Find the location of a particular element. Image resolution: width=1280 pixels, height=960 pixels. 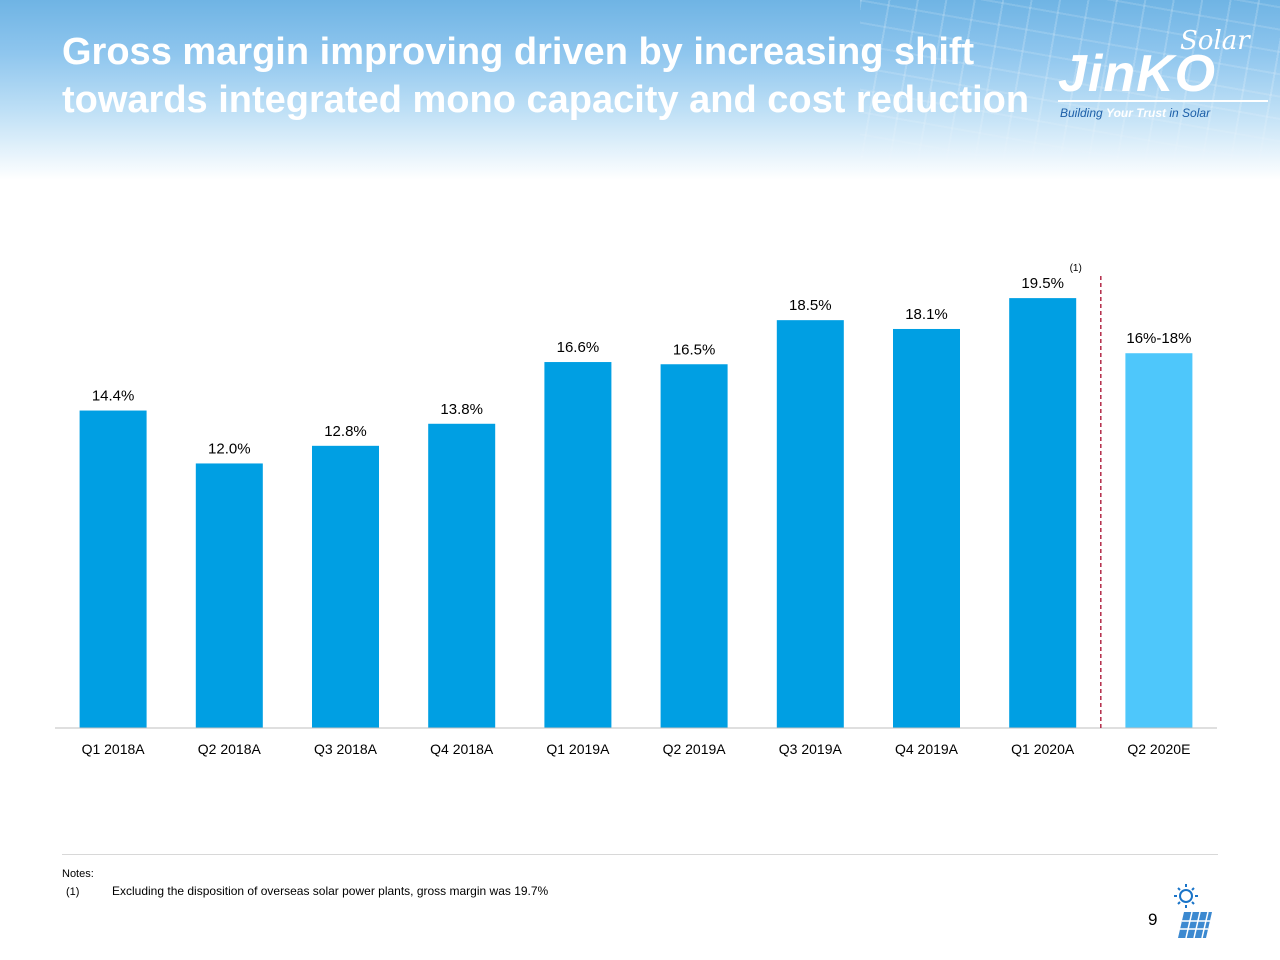

x-tick-label-4: Q1 2019A is located at coordinates (578, 749).